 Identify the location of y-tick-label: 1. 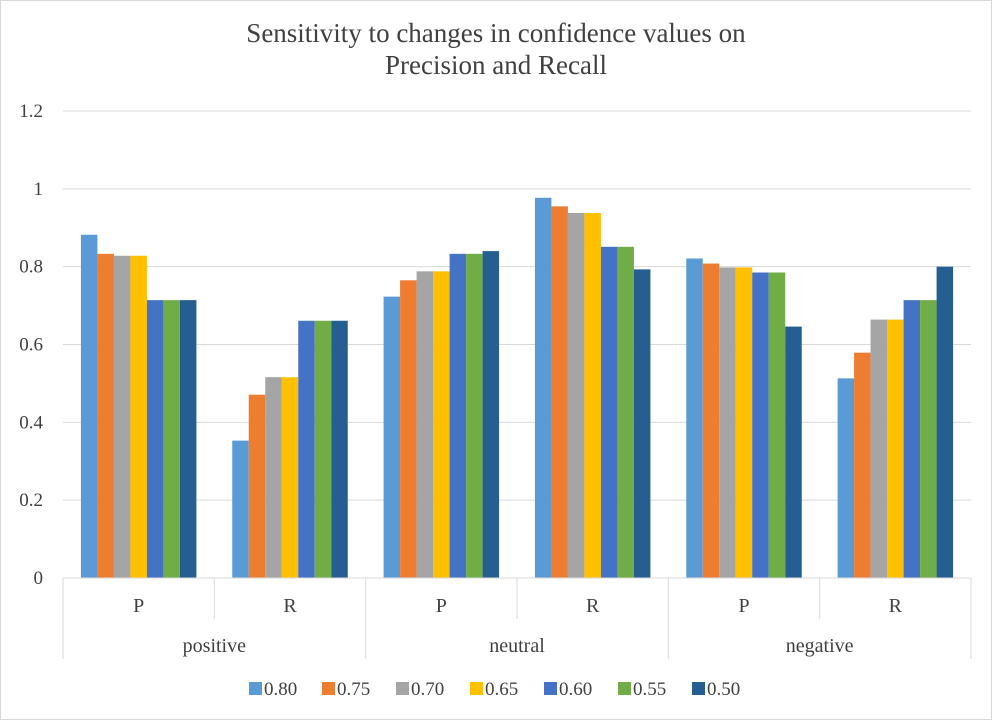
(39, 189).